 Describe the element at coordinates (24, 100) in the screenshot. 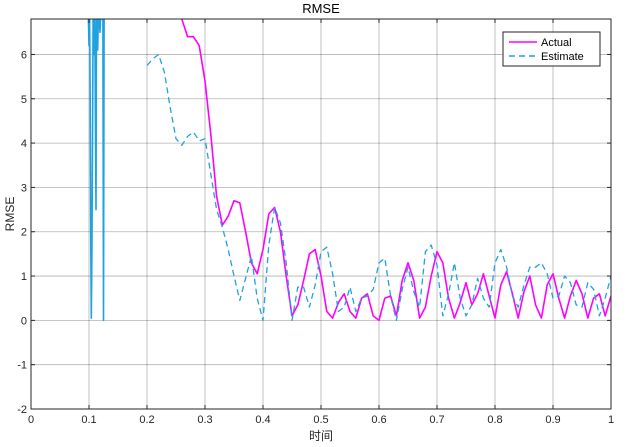

I see `y-tick-label: 5` at that location.